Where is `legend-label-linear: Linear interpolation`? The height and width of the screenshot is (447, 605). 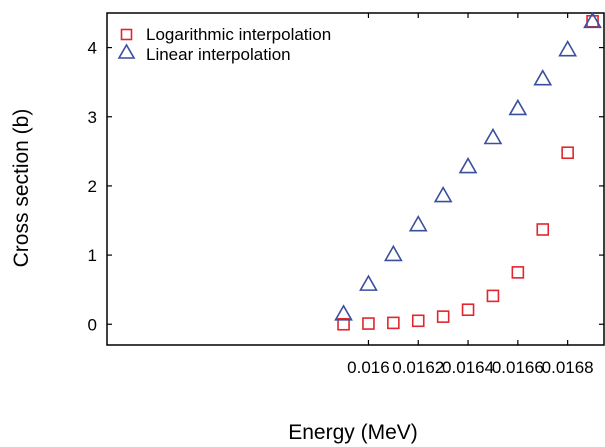 legend-label-linear: Linear interpolation is located at coordinates (218, 54).